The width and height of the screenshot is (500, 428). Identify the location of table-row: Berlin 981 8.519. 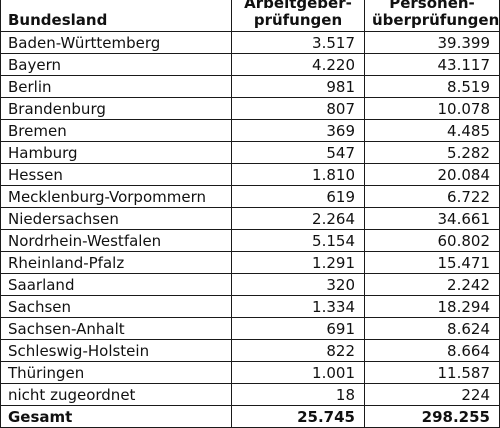
(250, 86).